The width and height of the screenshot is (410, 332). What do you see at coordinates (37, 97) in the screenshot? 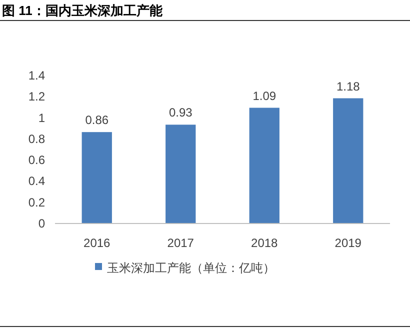
I see `y-tick-label: 1.2` at bounding box center [37, 97].